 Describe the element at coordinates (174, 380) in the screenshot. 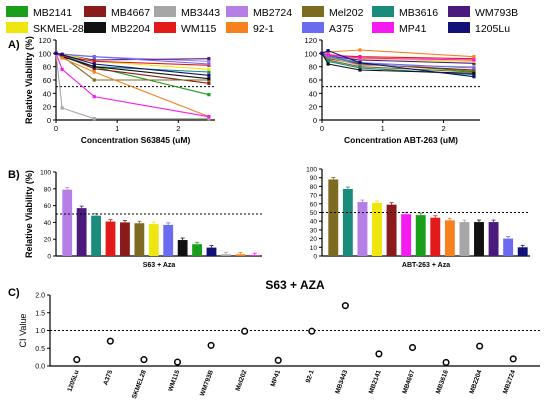

I see `x-tick-label: WM115` at that location.